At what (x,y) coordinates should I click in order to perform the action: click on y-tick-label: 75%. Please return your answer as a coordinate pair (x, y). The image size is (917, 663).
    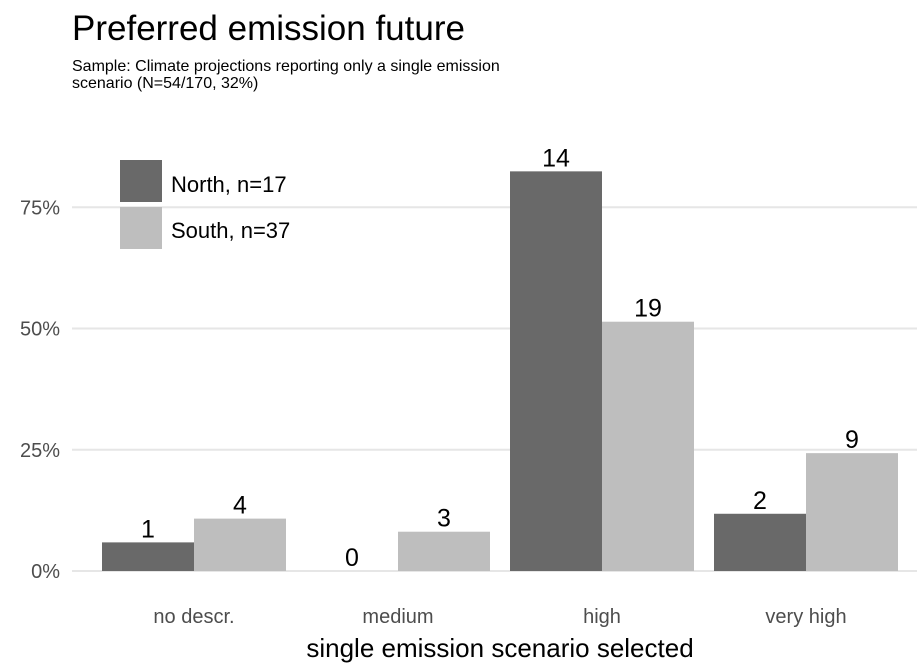
    Looking at the image, I should click on (40, 208).